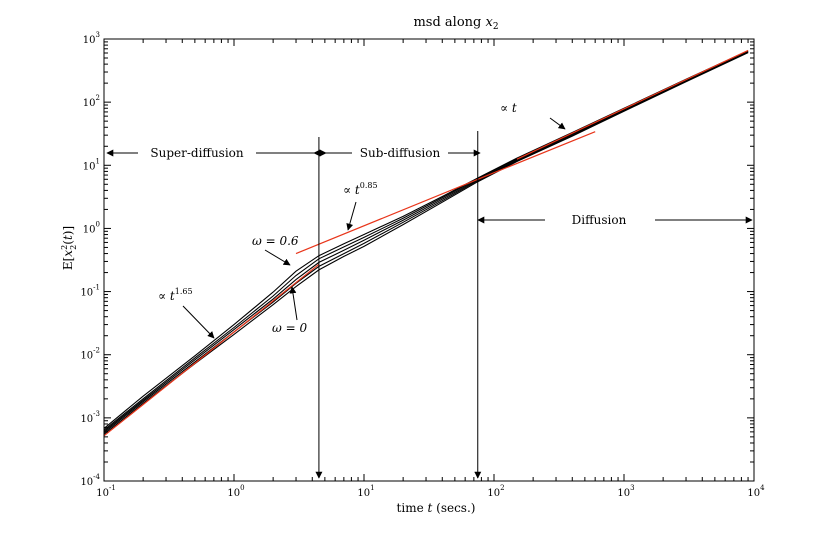  What do you see at coordinates (235, 491) in the screenshot?
I see `x-tick-label: 10⁰` at bounding box center [235, 491].